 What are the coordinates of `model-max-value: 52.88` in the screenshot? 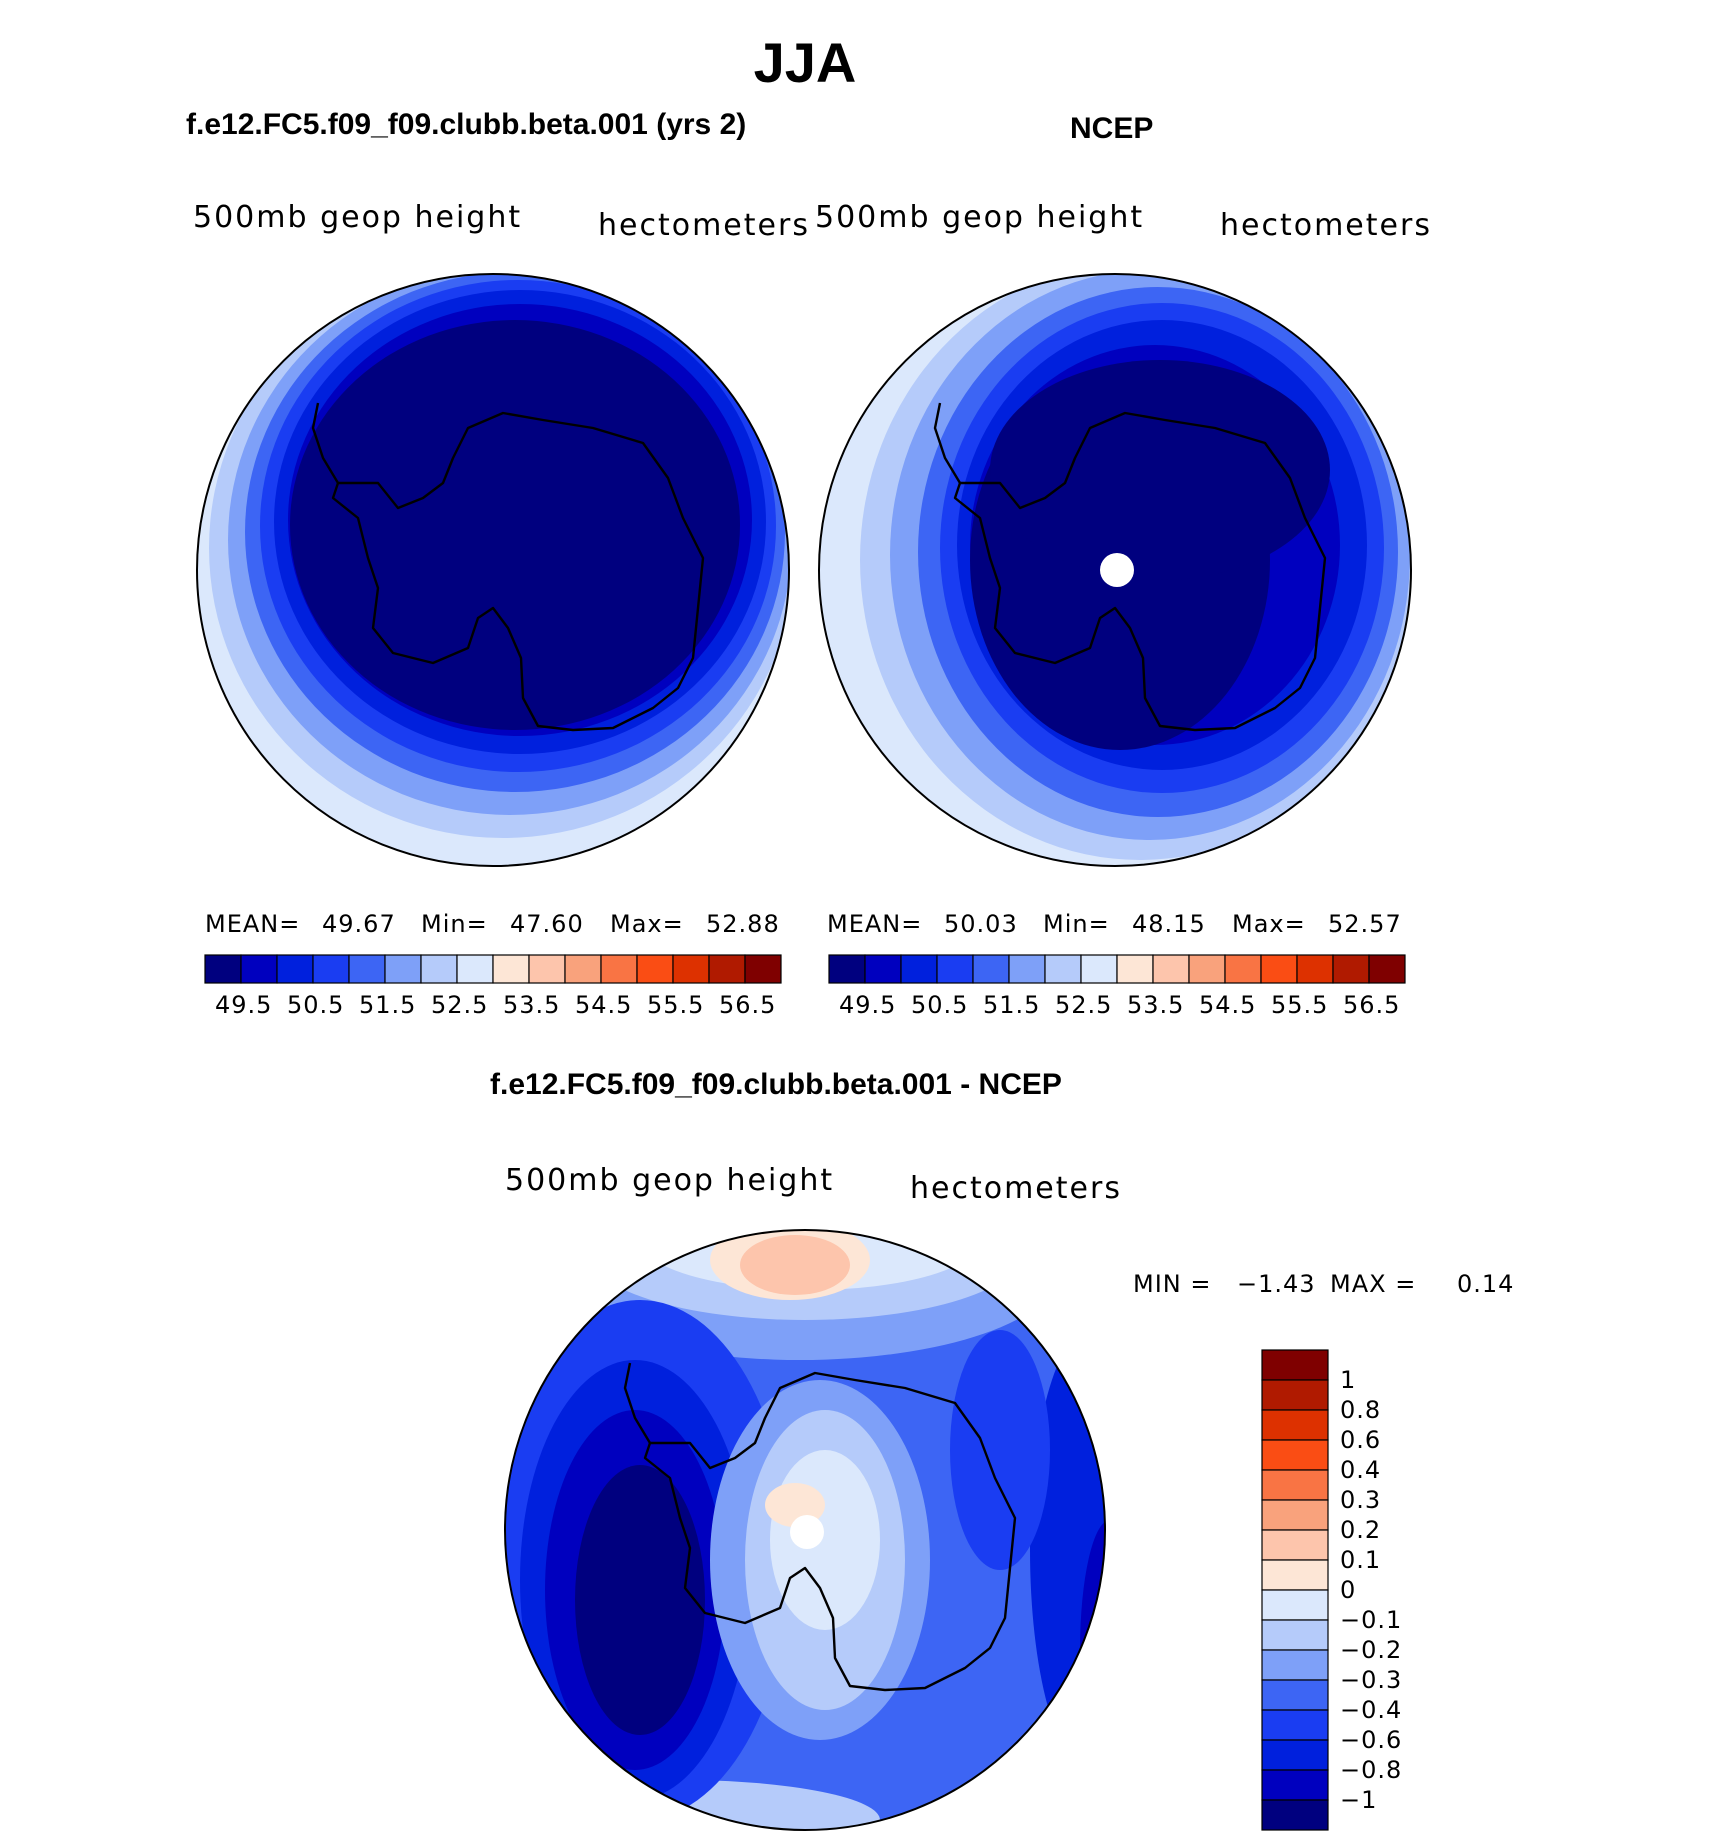 It's located at (743, 924).